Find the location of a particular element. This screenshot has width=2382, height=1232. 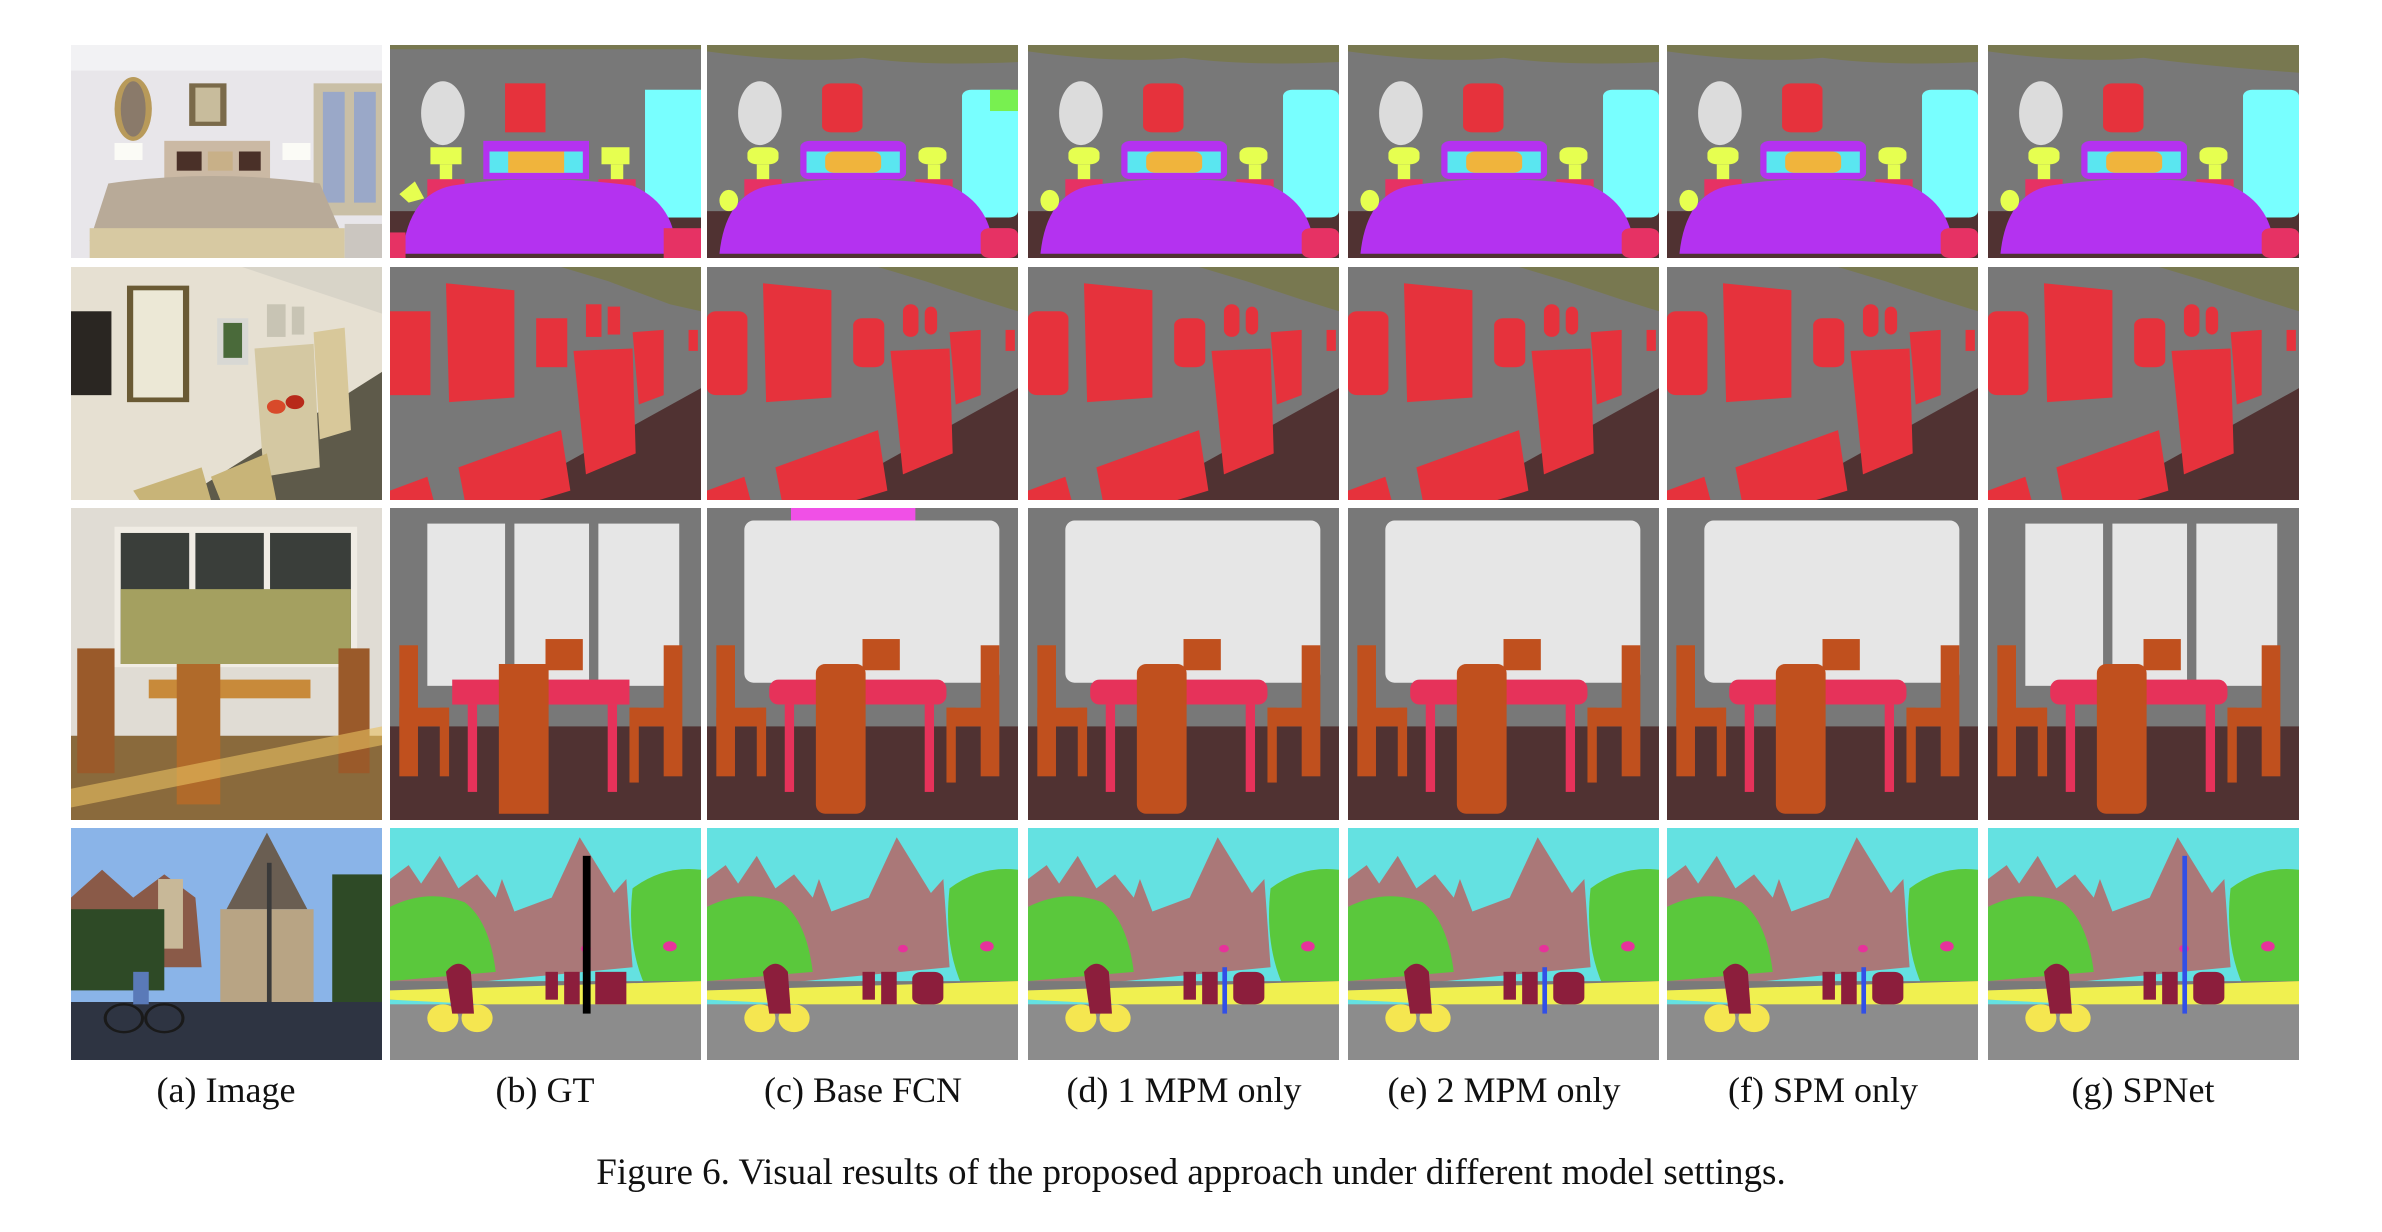

column-label-spnet: (g) SPNet is located at coordinates (2143, 1090).